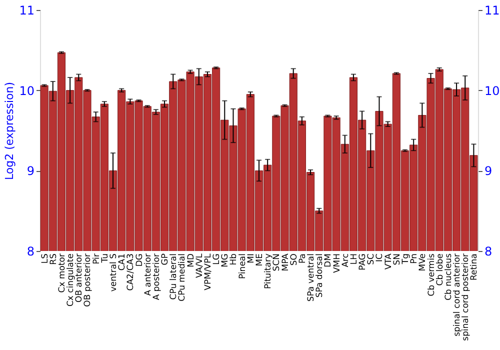  What do you see at coordinates (9, 131) in the screenshot?
I see `y-axis-title: Log2 (expression)` at bounding box center [9, 131].